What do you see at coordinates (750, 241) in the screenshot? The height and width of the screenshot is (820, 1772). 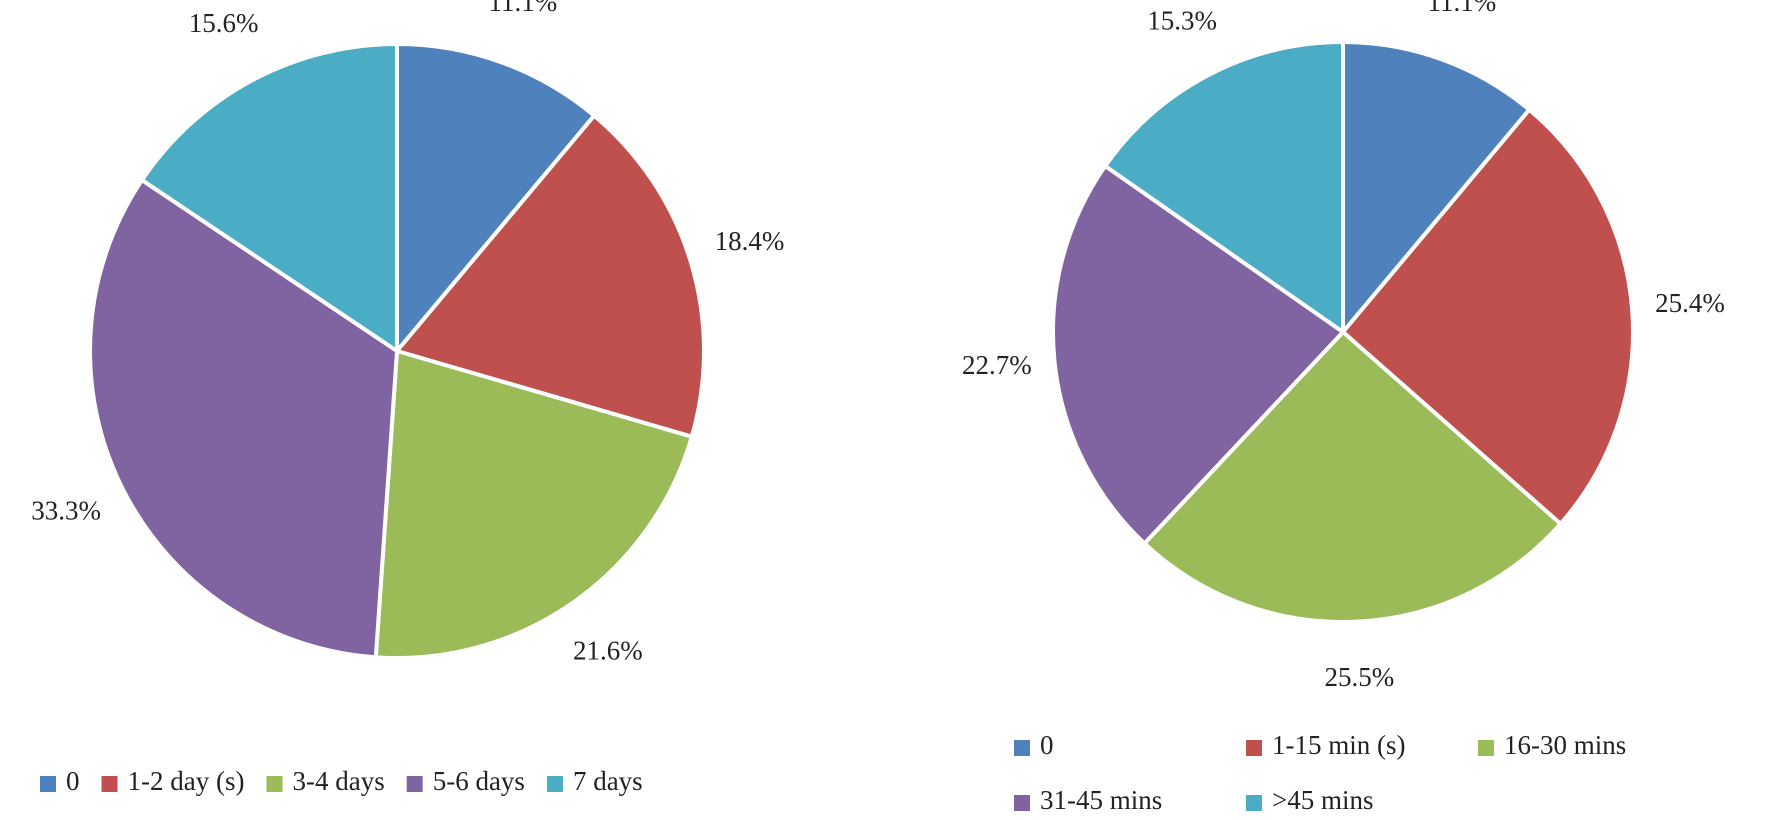 I see `data-label: 18.4%` at bounding box center [750, 241].